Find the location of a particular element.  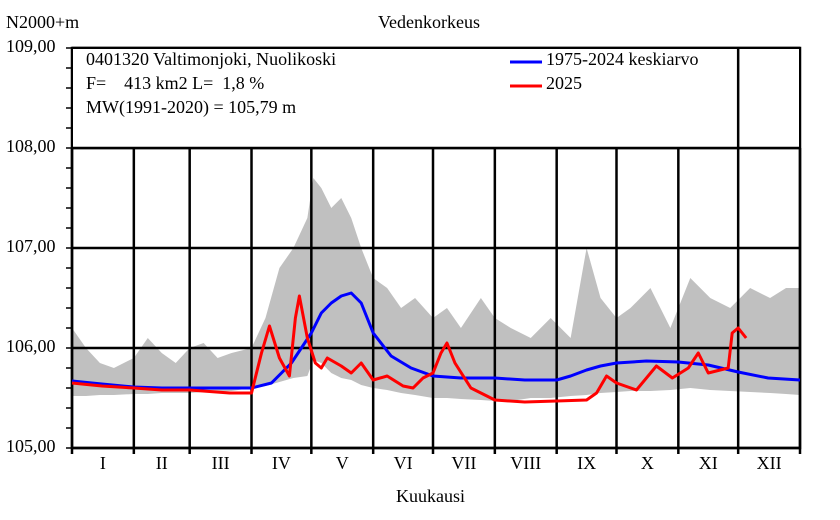

y-tick-label: 108,00 is located at coordinates (31, 146).